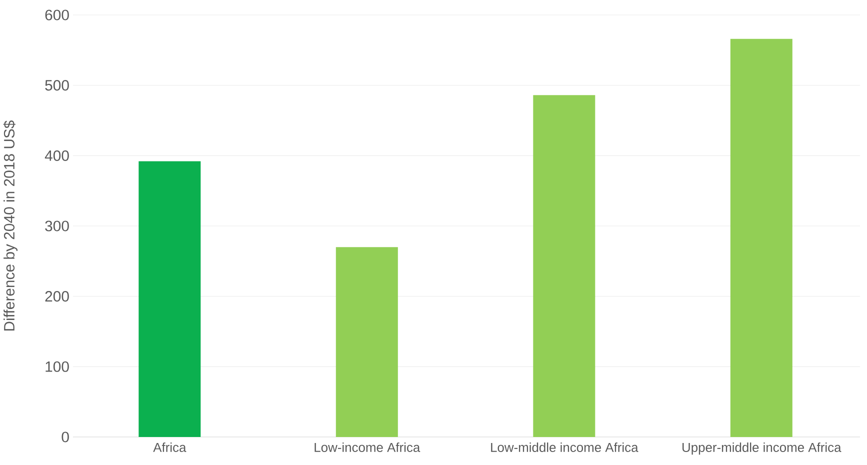  Describe the element at coordinates (564, 447) in the screenshot. I see `x-tick-label: Low-middle income Africa` at that location.